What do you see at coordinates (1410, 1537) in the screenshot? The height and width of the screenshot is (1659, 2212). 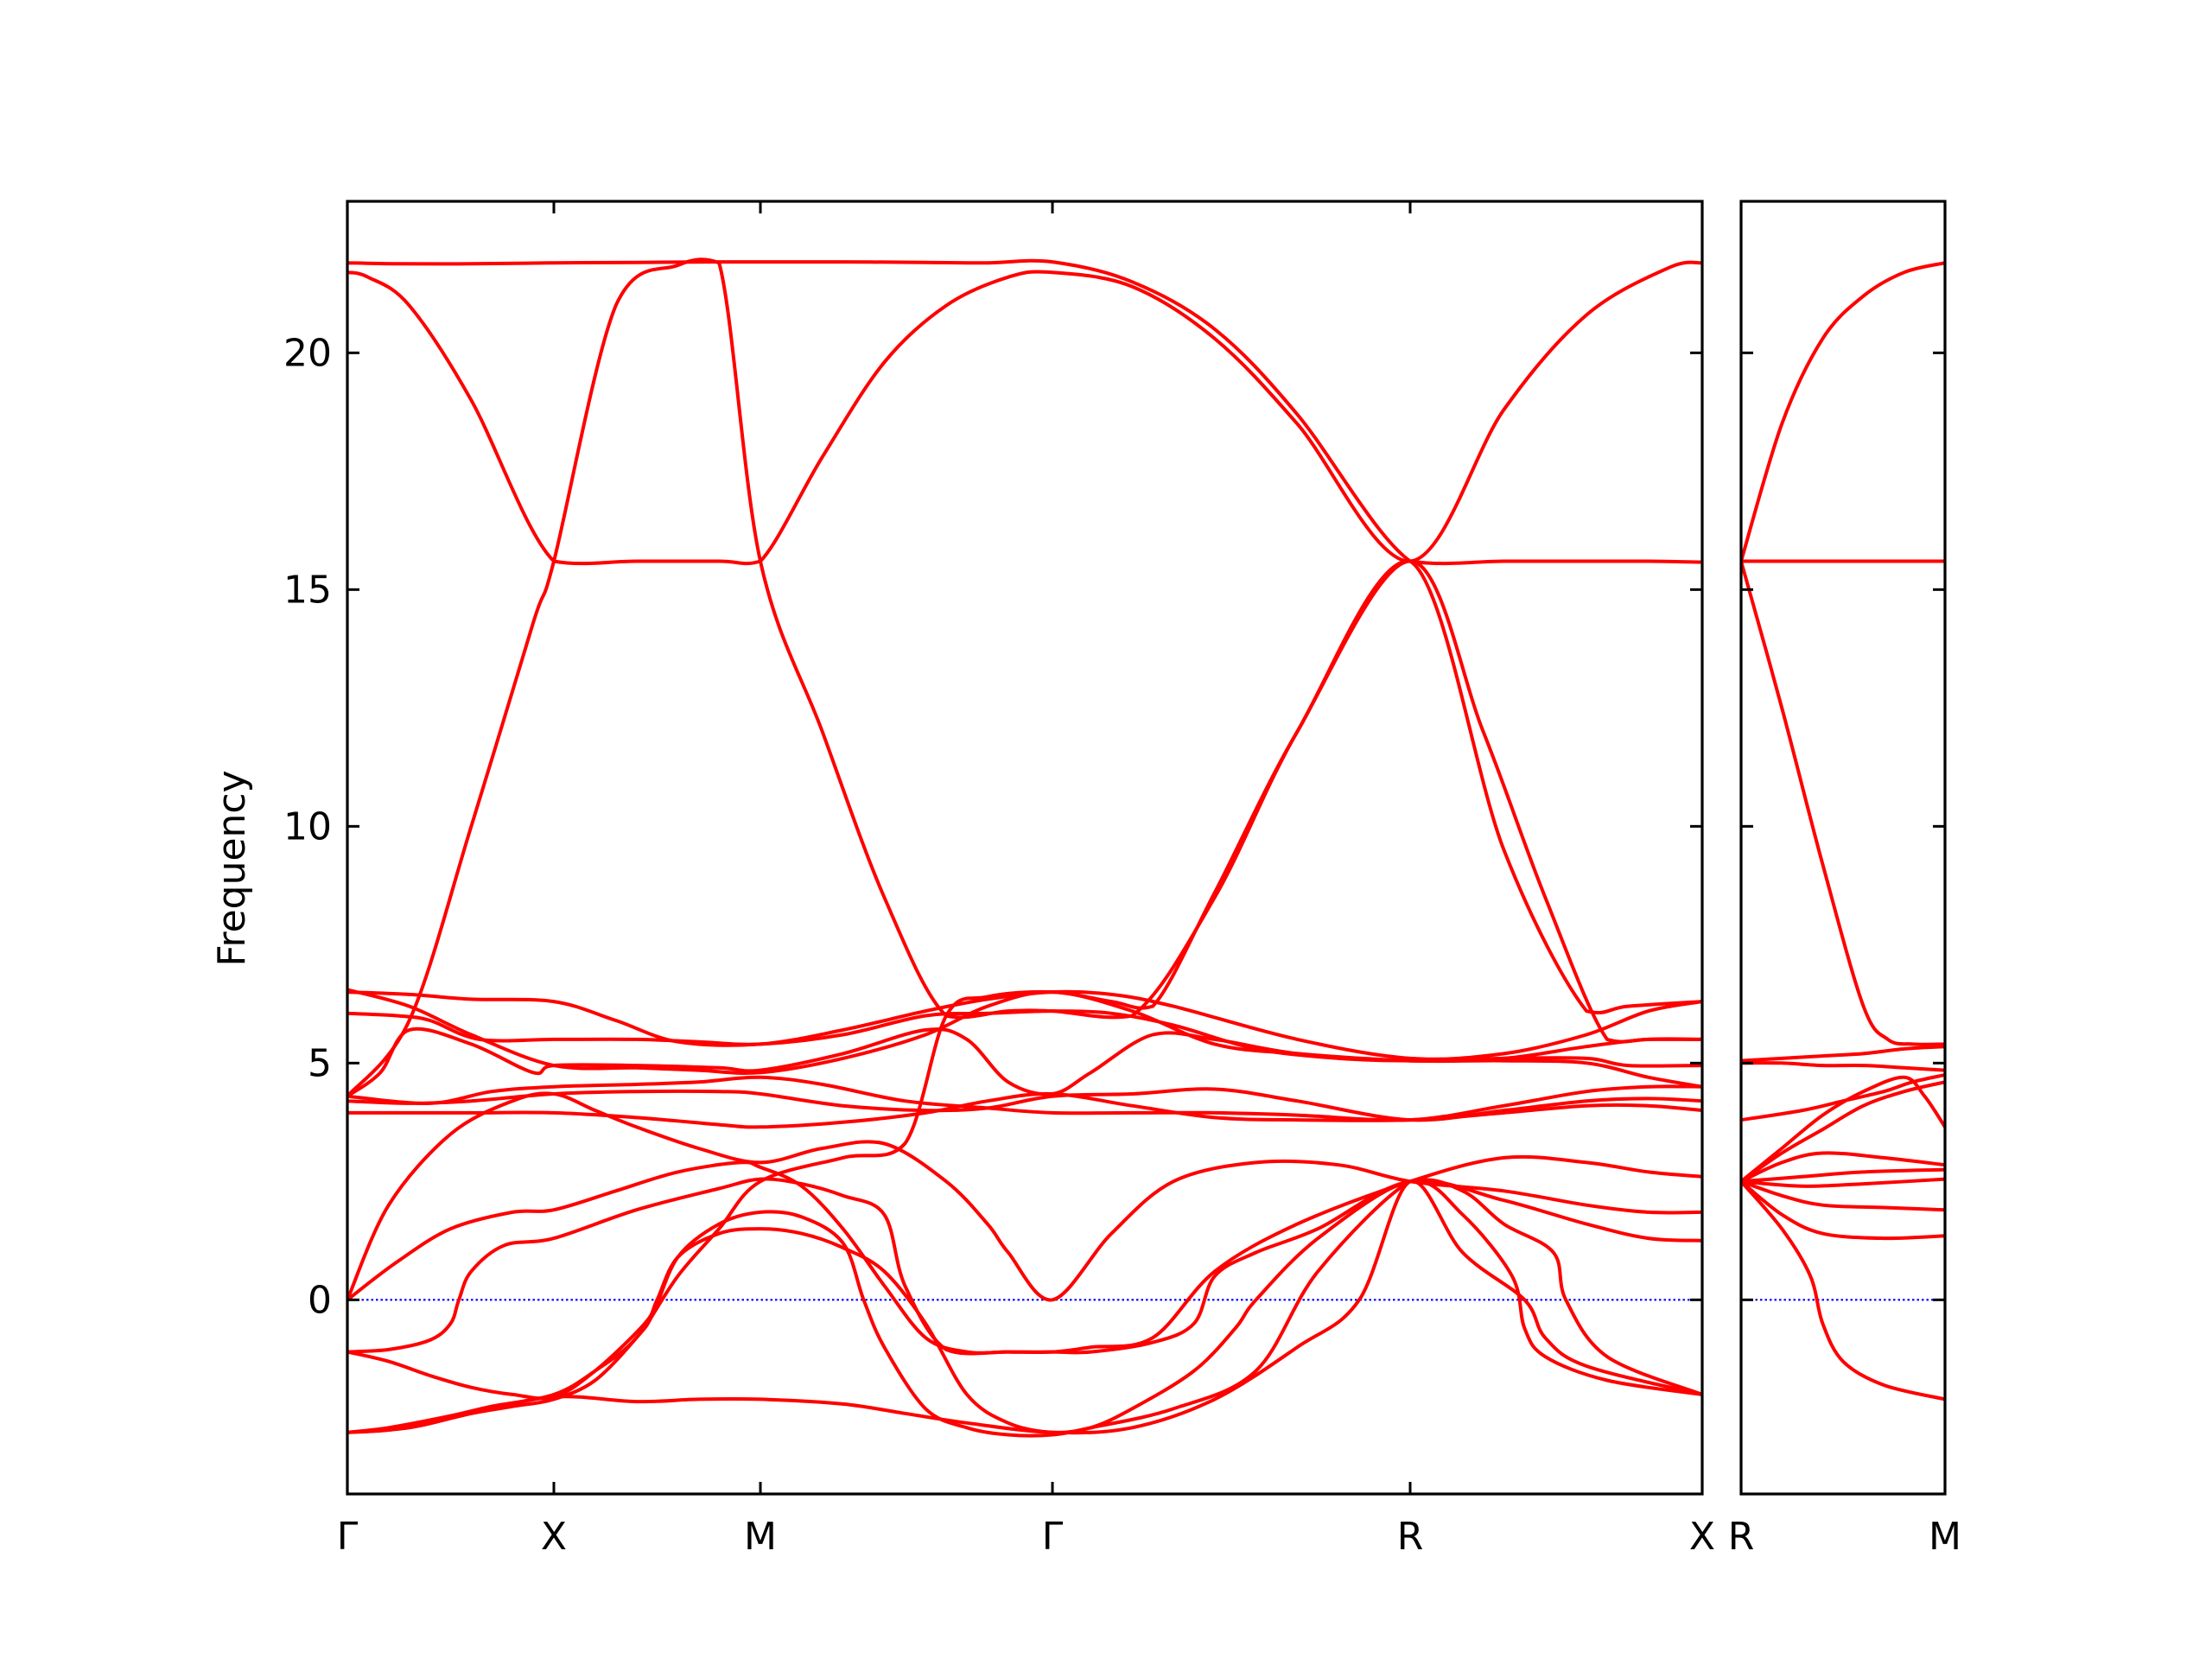 I see `main-xtick-label-4: R` at bounding box center [1410, 1537].